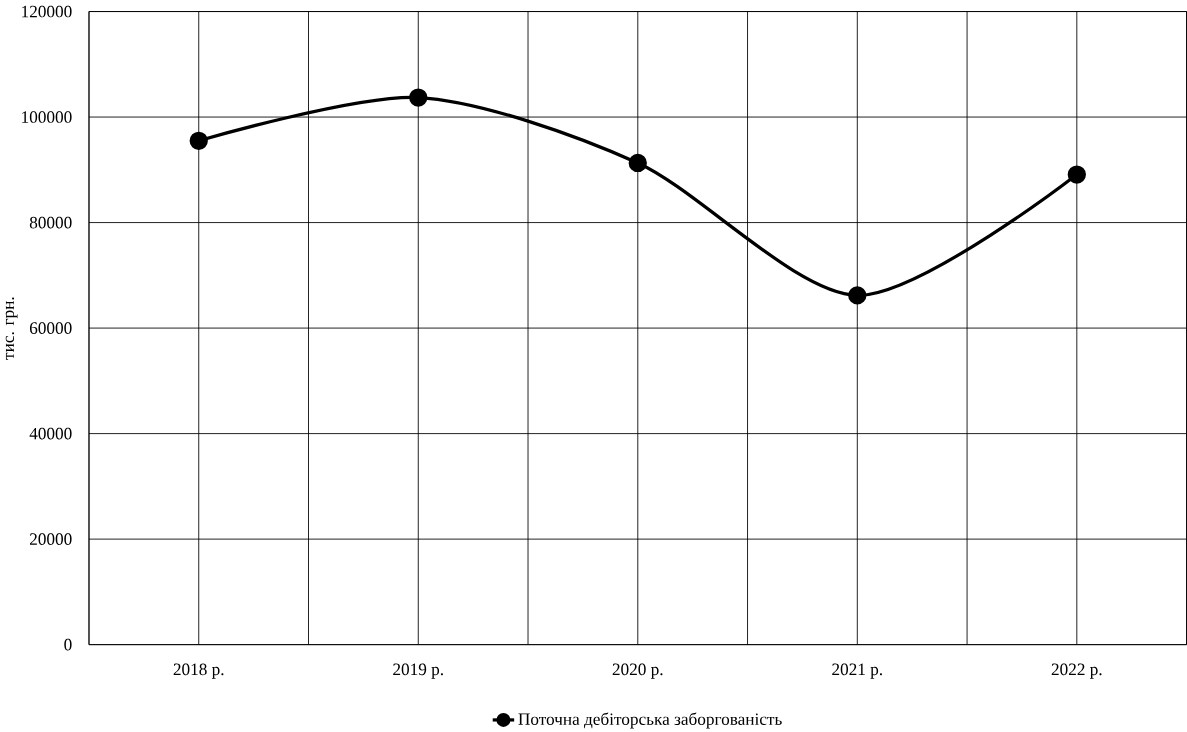 The image size is (1187, 732). Describe the element at coordinates (68, 644) in the screenshot. I see `y-tick-label: 0` at that location.